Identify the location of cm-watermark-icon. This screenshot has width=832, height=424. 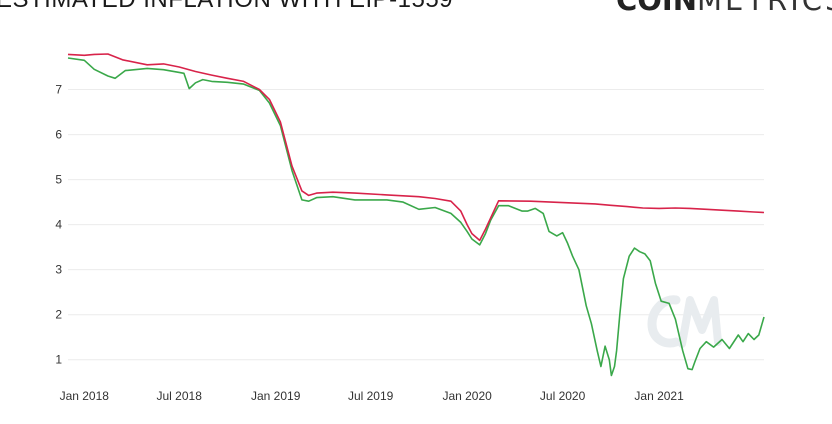
(684, 321).